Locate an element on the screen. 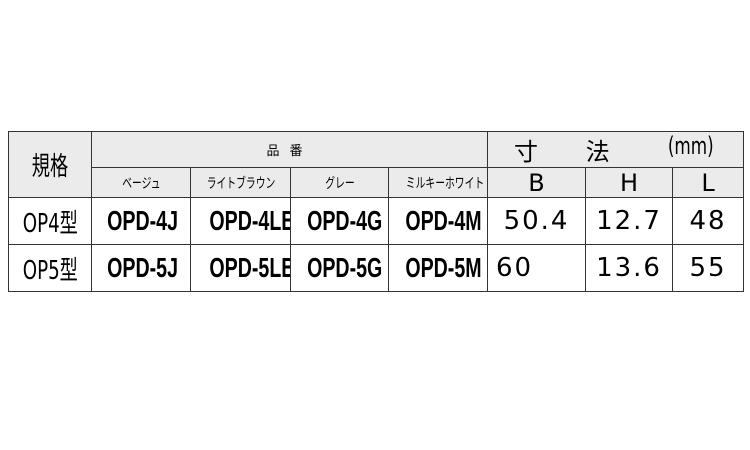 The width and height of the screenshot is (750, 450). b-cell: 50.4 is located at coordinates (537, 221).